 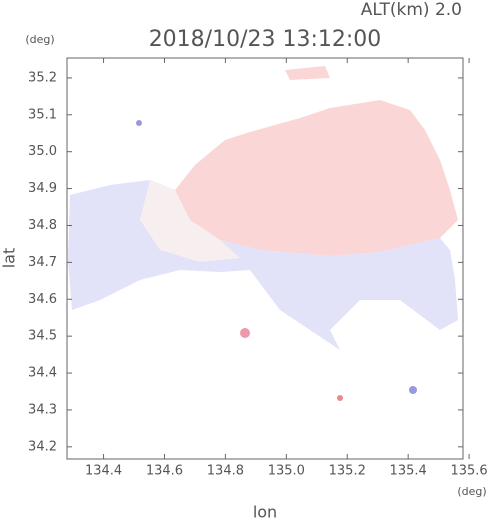 What do you see at coordinates (42, 409) in the screenshot?
I see `y-tick-label: 34.3` at bounding box center [42, 409].